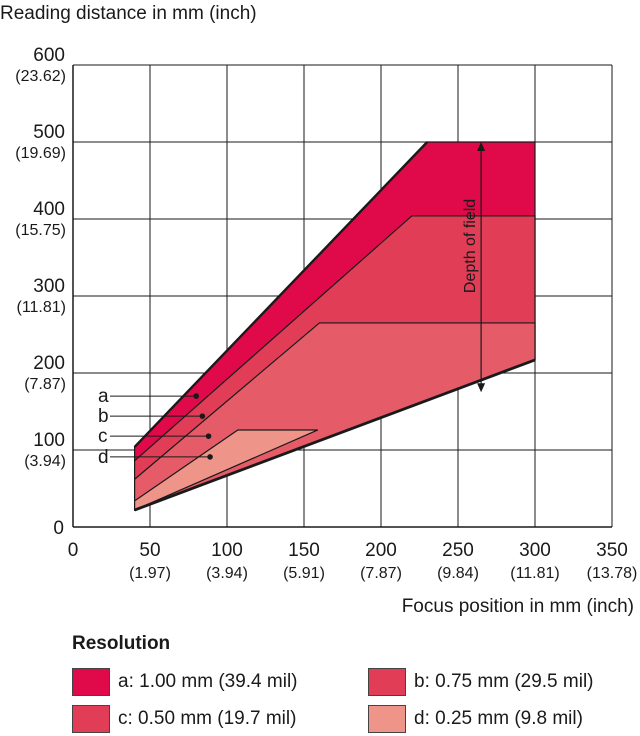 This screenshot has height=736, width=640. Describe the element at coordinates (207, 718) in the screenshot. I see `legend-label-c: c: 0.50 mm (19.7 mil)` at that location.